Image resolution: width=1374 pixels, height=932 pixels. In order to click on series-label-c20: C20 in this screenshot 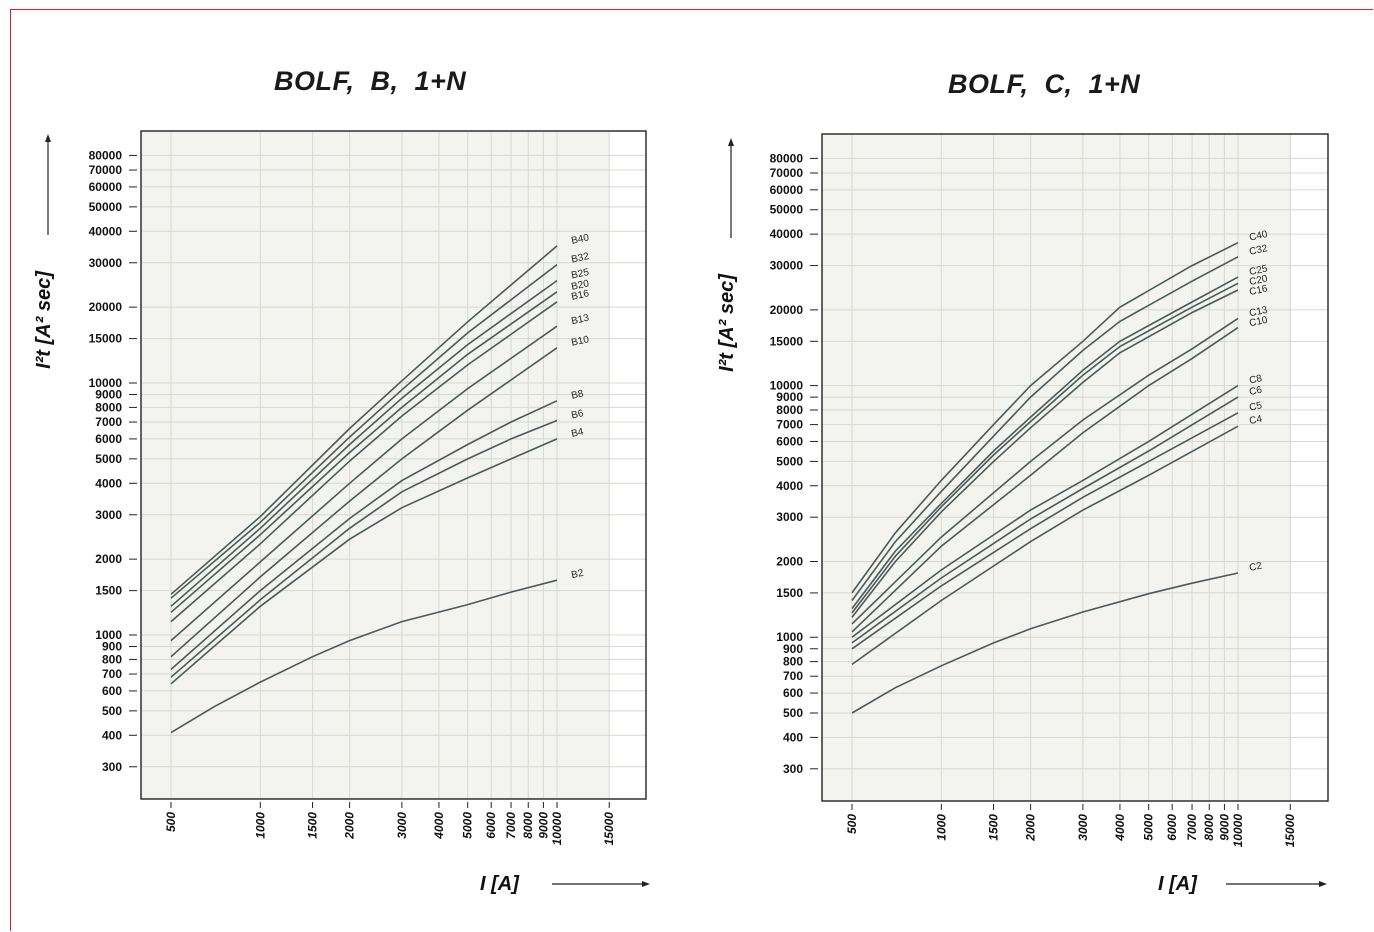, I will do `click(1258, 280)`.